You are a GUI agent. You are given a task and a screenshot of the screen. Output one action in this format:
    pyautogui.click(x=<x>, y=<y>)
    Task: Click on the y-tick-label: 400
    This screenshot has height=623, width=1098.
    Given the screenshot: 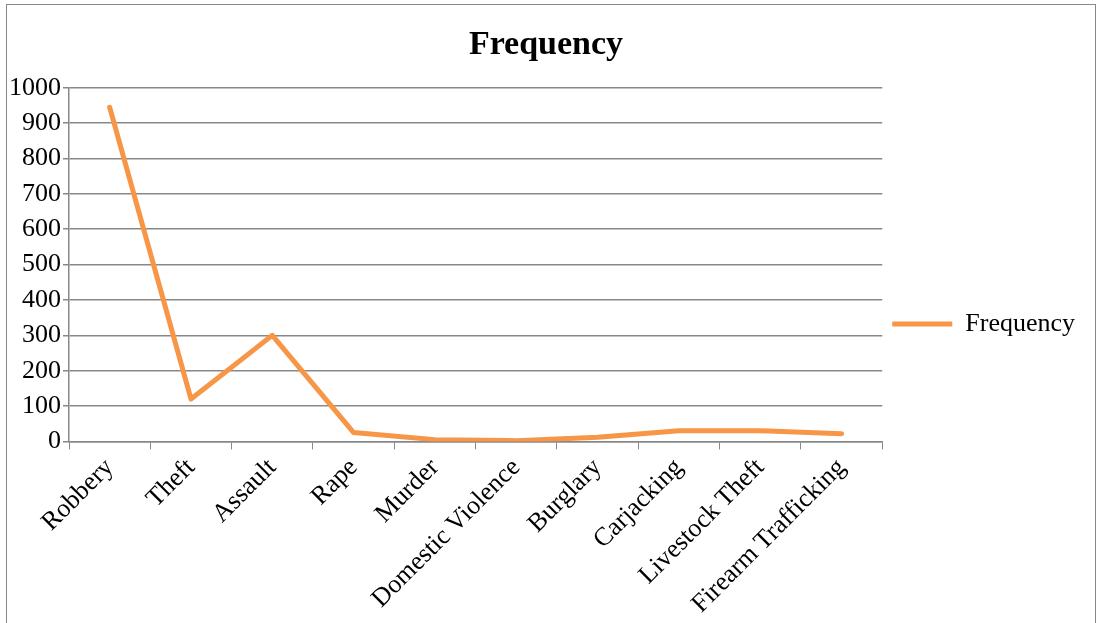 What is the action you would take?
    pyautogui.click(x=41, y=298)
    